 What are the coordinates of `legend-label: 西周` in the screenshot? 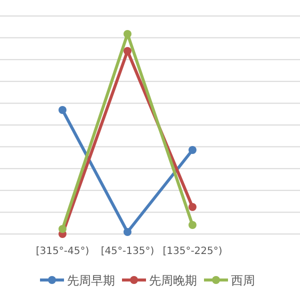 It's located at (243, 281).